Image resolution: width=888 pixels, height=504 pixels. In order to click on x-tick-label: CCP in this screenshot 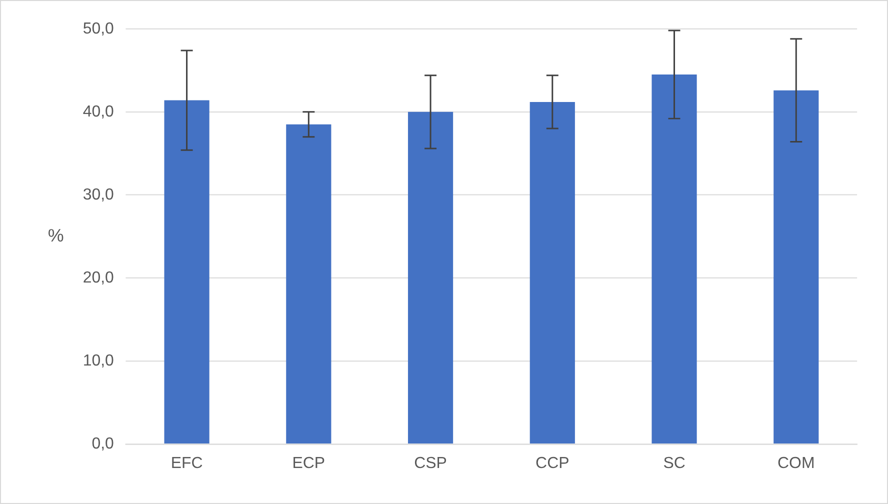, I will do `click(553, 463)`.